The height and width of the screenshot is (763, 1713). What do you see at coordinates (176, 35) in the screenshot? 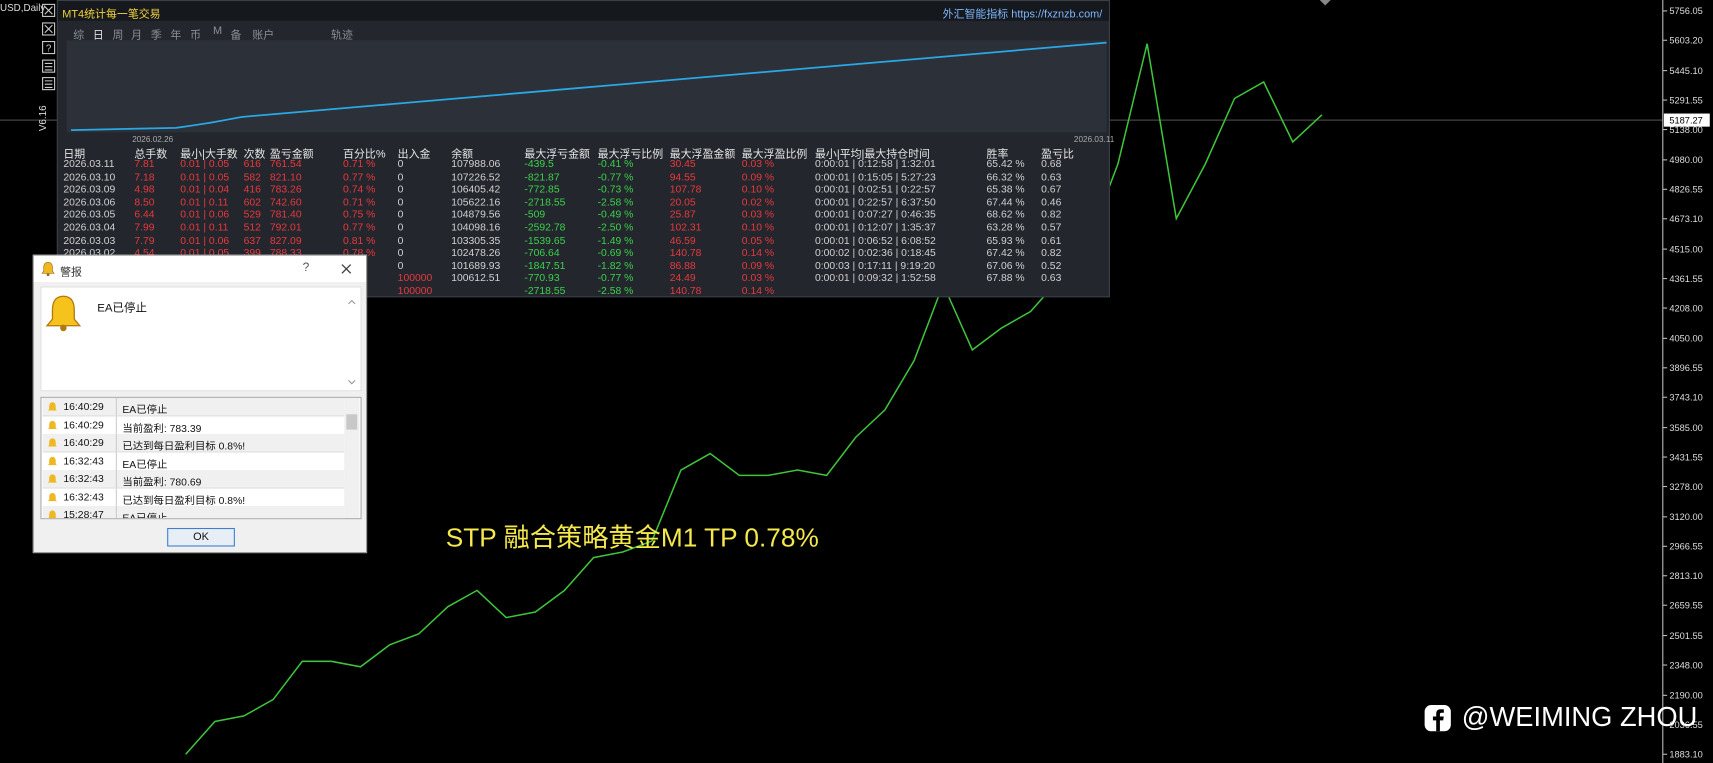
I see `tab: 年` at bounding box center [176, 35].